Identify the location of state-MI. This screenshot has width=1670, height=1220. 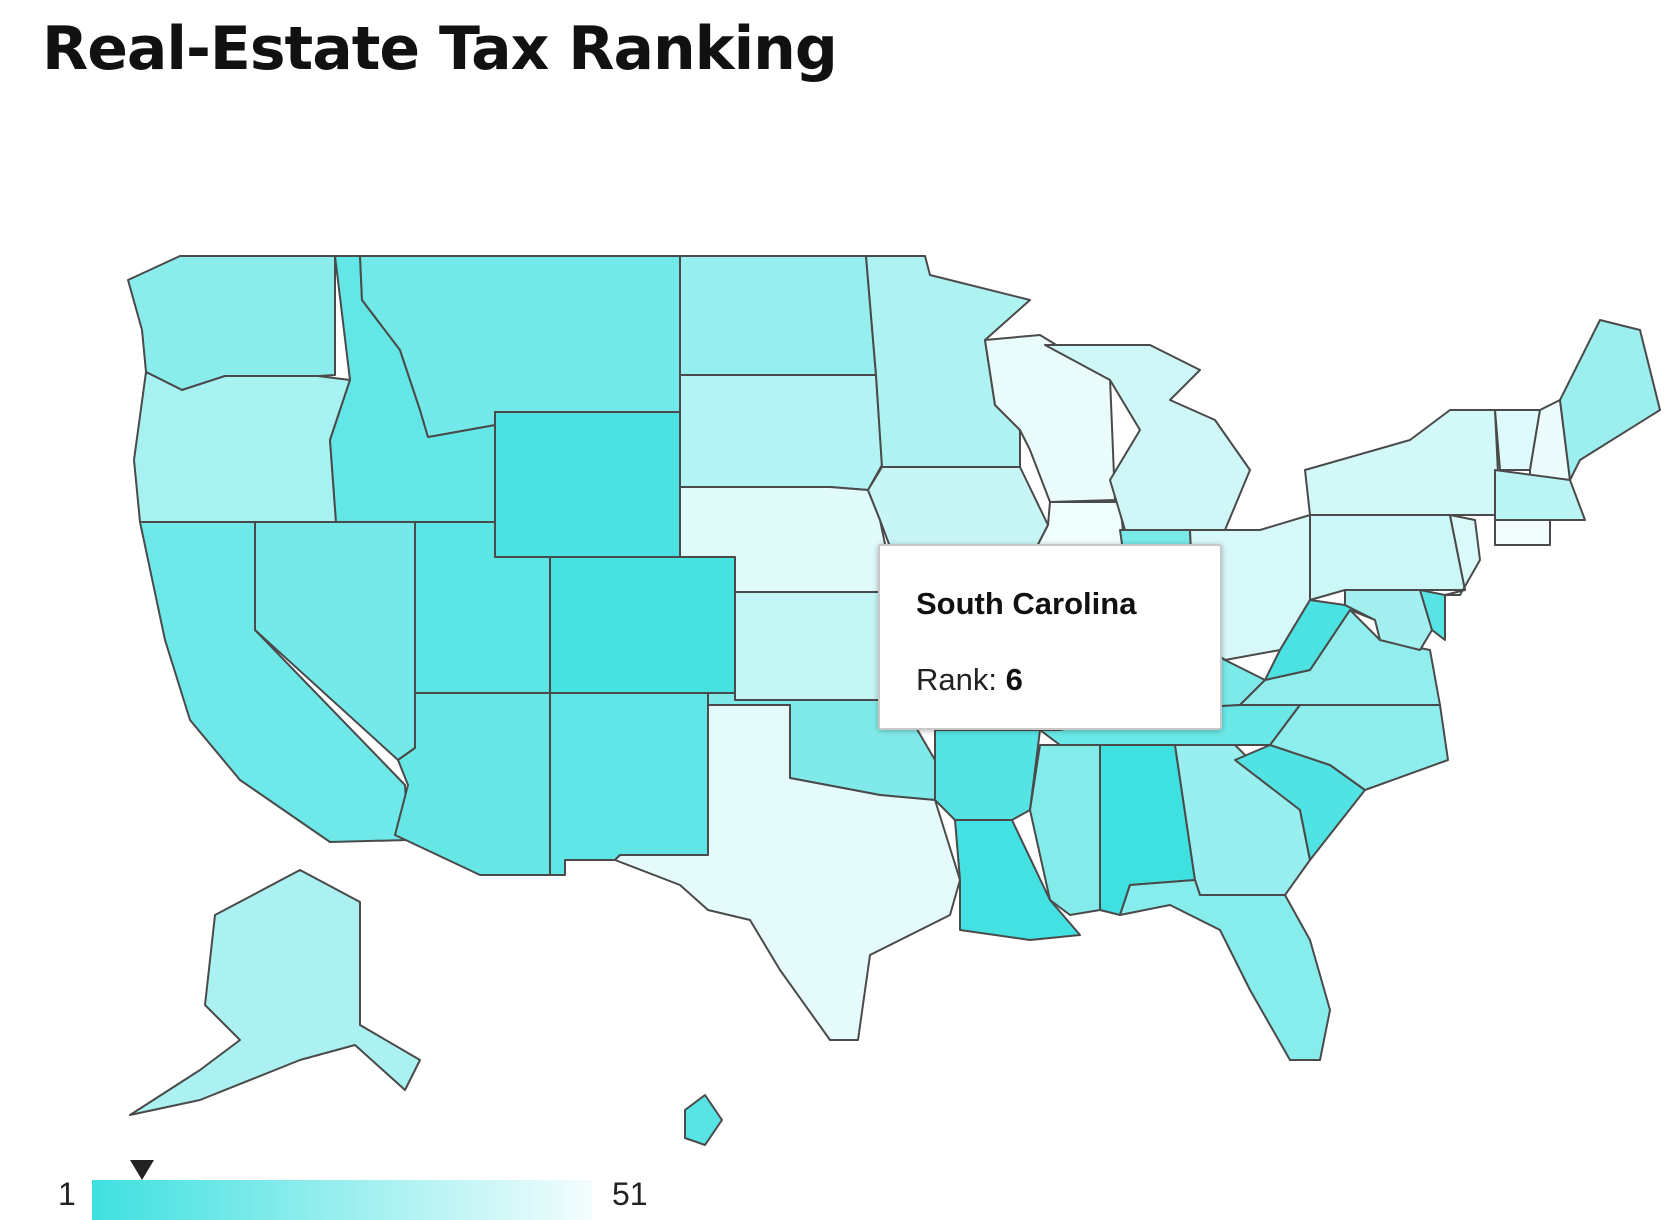
(1147, 437).